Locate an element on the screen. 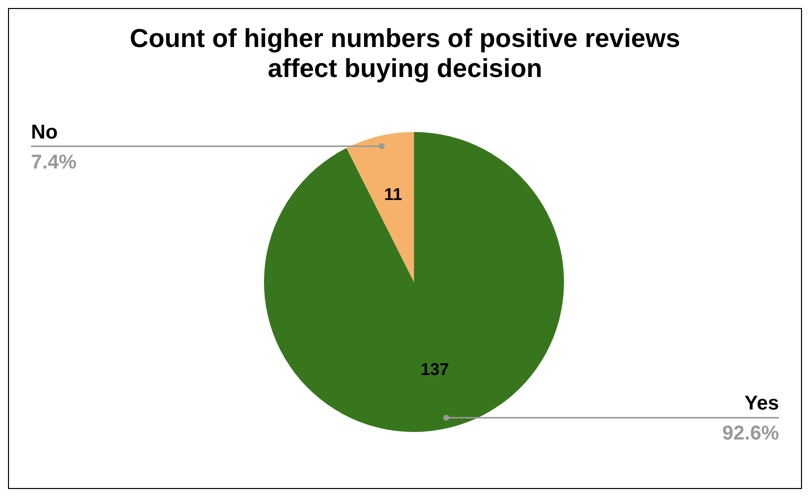 Image resolution: width=810 pixels, height=497 pixels. pie-slice is located at coordinates (380, 207).